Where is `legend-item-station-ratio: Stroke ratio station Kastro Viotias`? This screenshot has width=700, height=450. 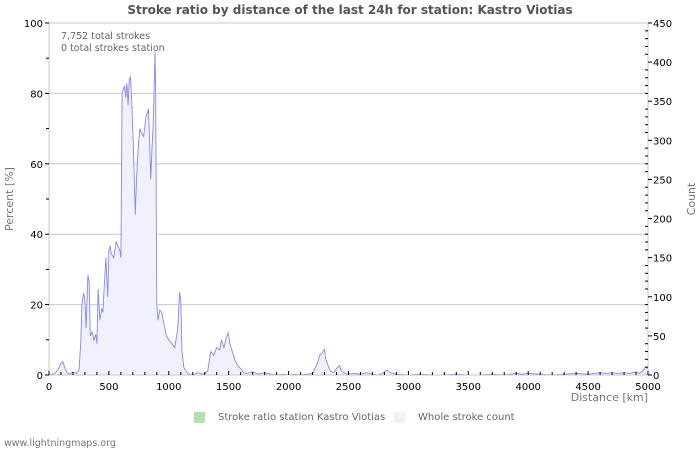 legend-item-station-ratio: Stroke ratio station Kastro Viotias is located at coordinates (289, 417).